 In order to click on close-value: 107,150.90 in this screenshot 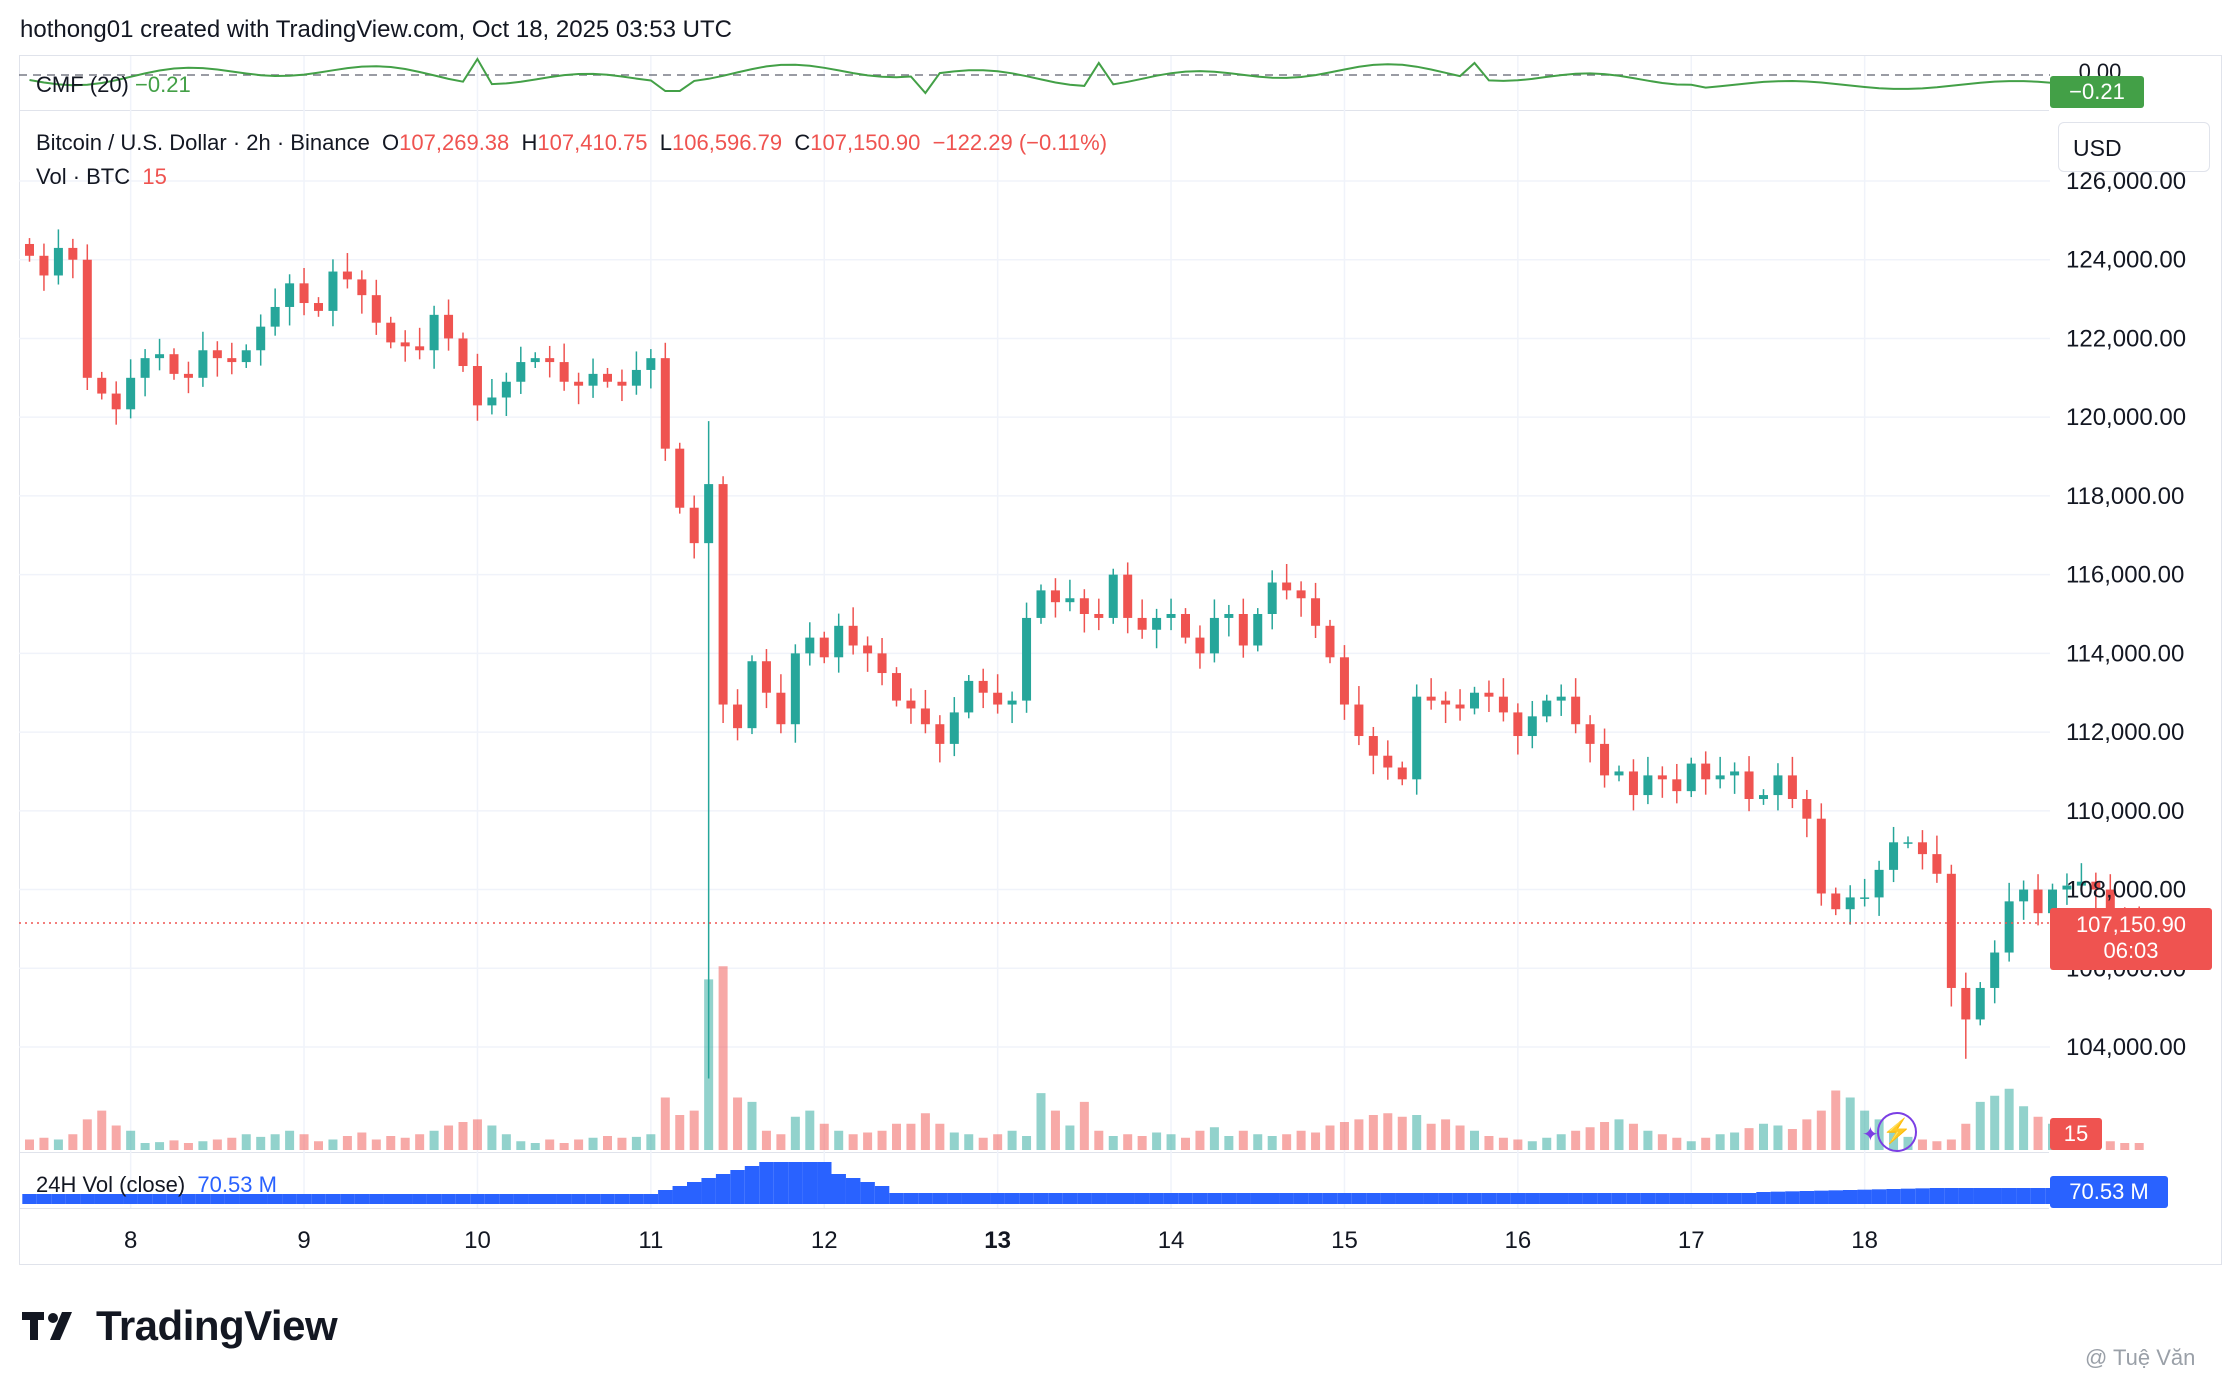, I will do `click(865, 142)`.